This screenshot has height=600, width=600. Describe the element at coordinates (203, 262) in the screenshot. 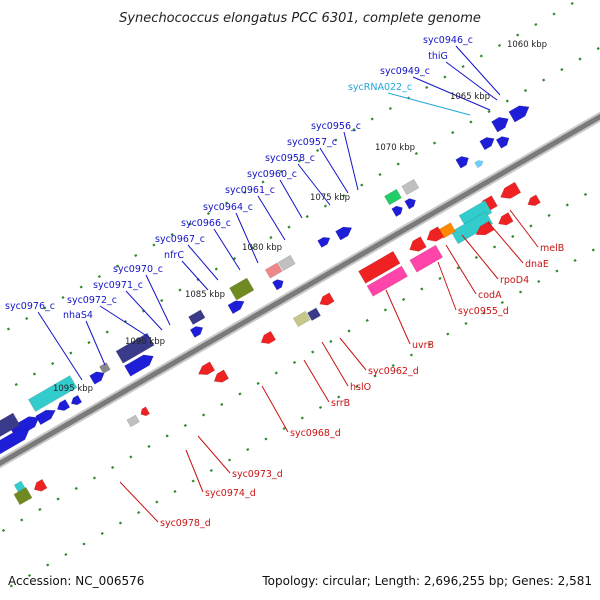

I see `leader-syc0967-c` at that location.